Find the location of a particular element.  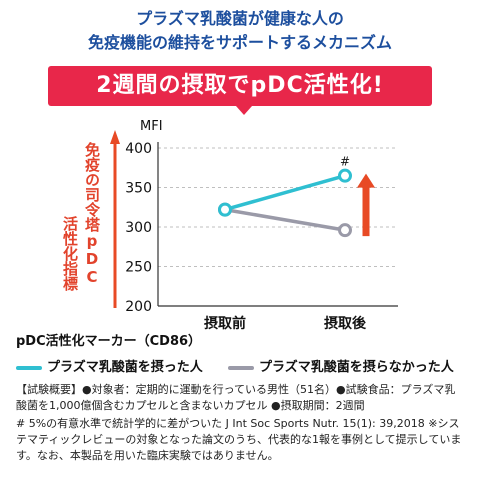

y-tick-label: 200 is located at coordinates (138, 307).